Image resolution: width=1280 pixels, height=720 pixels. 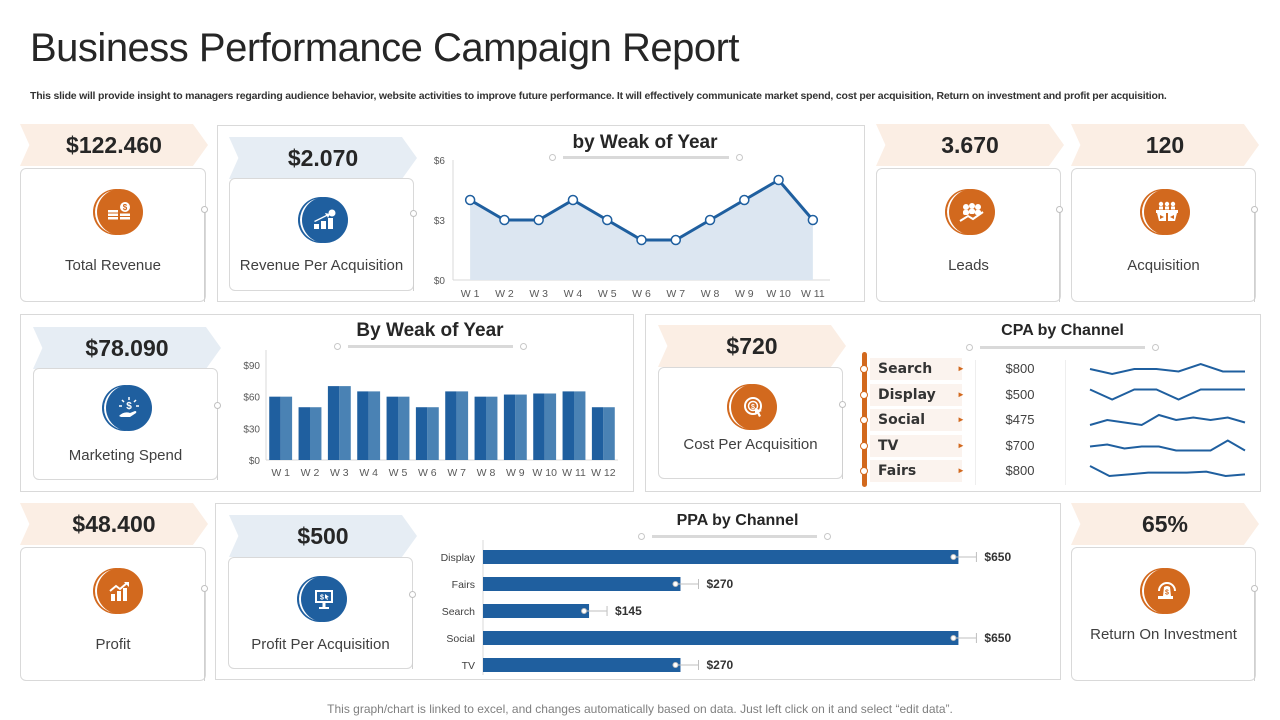 What do you see at coordinates (754, 407) in the screenshot?
I see `target-click-icon: $` at bounding box center [754, 407].